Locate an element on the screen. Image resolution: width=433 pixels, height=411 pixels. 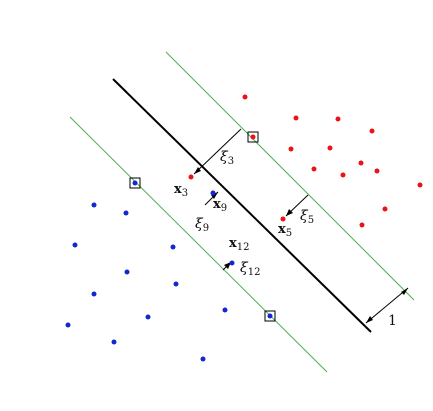
label-x3: x3 is located at coordinates (181, 190).